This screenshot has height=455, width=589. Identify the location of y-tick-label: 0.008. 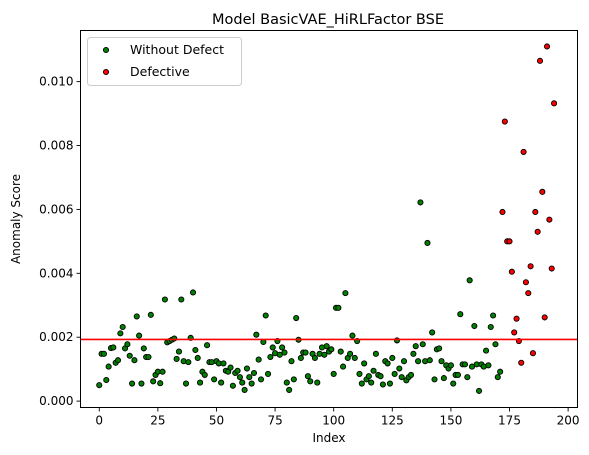
(56, 146).